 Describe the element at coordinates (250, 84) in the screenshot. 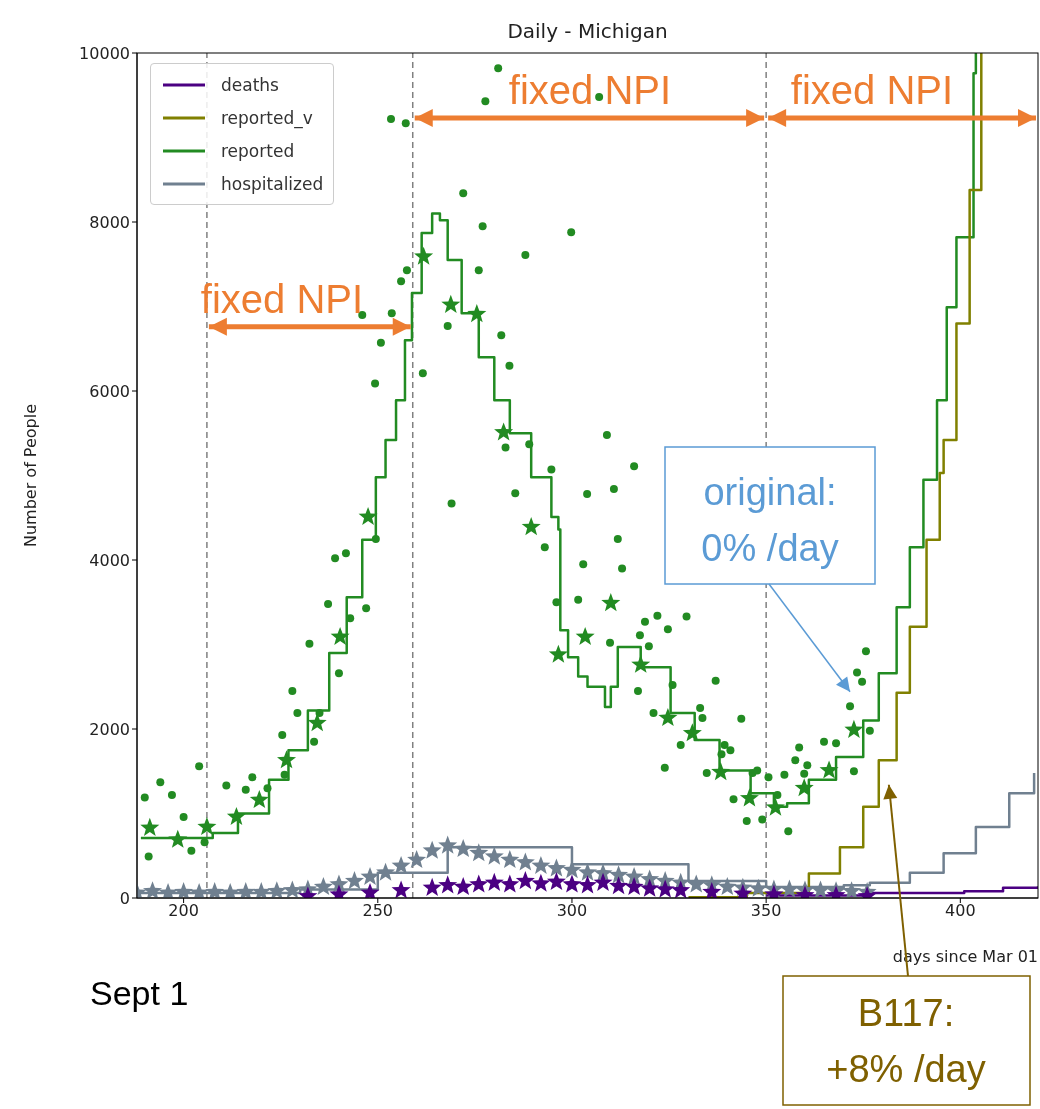

I see `legend-label: deaths` at that location.